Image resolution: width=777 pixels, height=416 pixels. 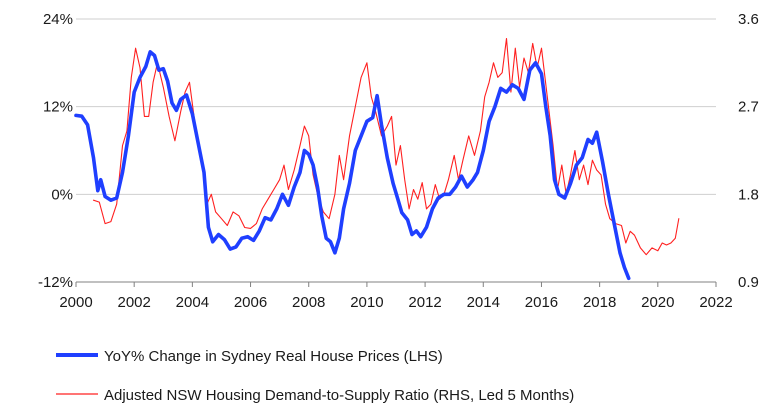 I want to click on y-left-tick-label: -12%, so click(x=55, y=282).